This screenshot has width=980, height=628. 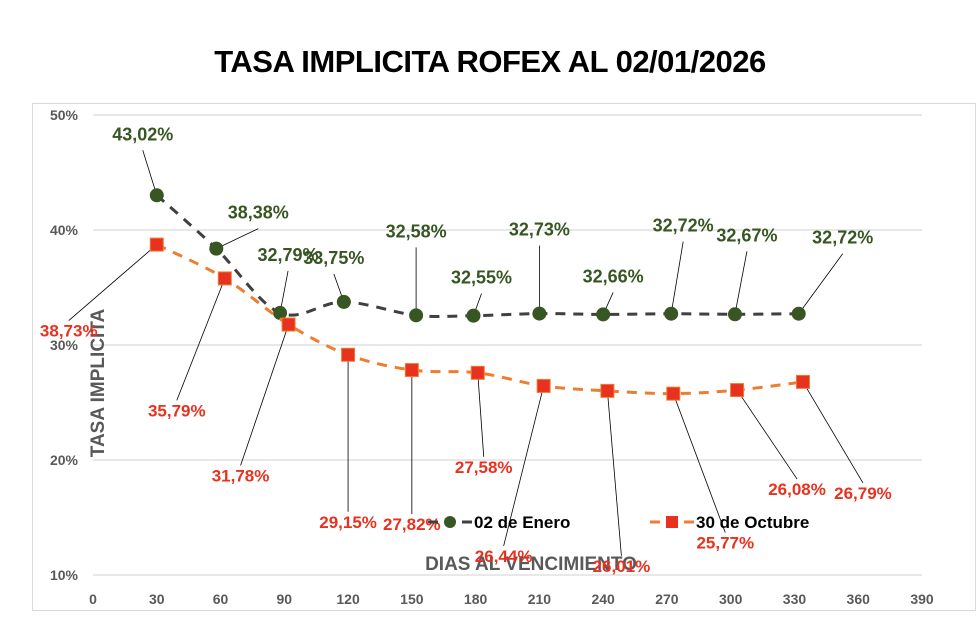 I want to click on data-label: 26,79%, so click(x=863, y=493).